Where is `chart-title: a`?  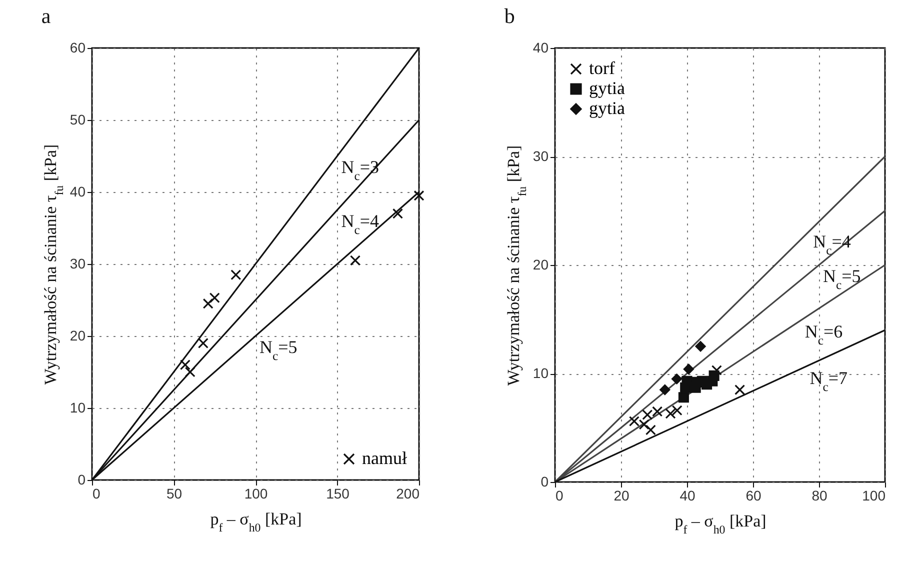 chart-title: a is located at coordinates (46, 16).